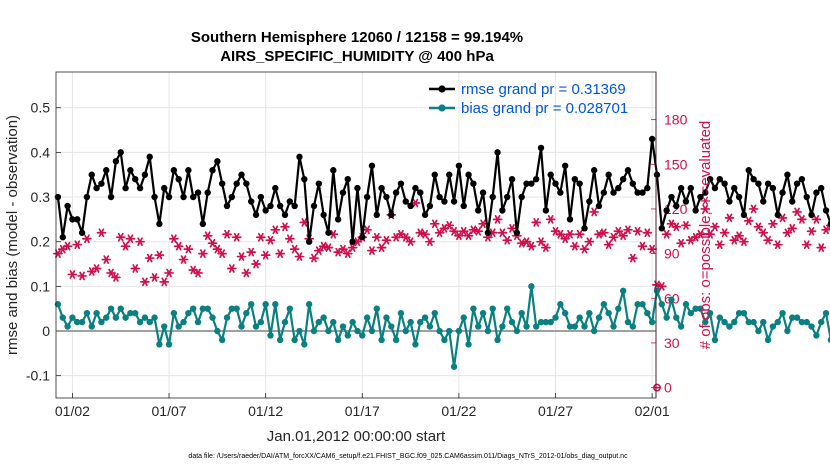 The width and height of the screenshot is (830, 470). I want to click on legend-rmse-marker, so click(442, 89).